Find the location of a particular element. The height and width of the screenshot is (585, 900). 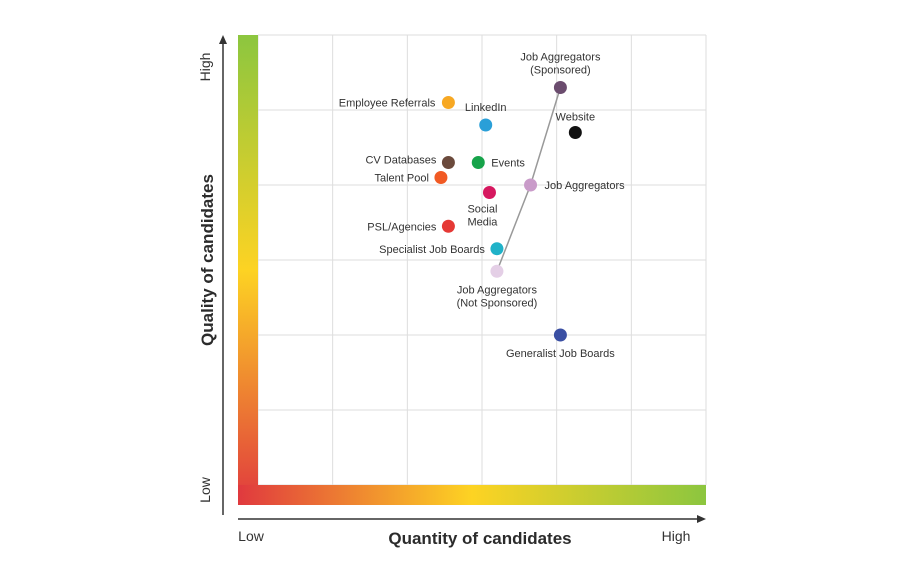

point-generalist-job-boards is located at coordinates (560, 335).